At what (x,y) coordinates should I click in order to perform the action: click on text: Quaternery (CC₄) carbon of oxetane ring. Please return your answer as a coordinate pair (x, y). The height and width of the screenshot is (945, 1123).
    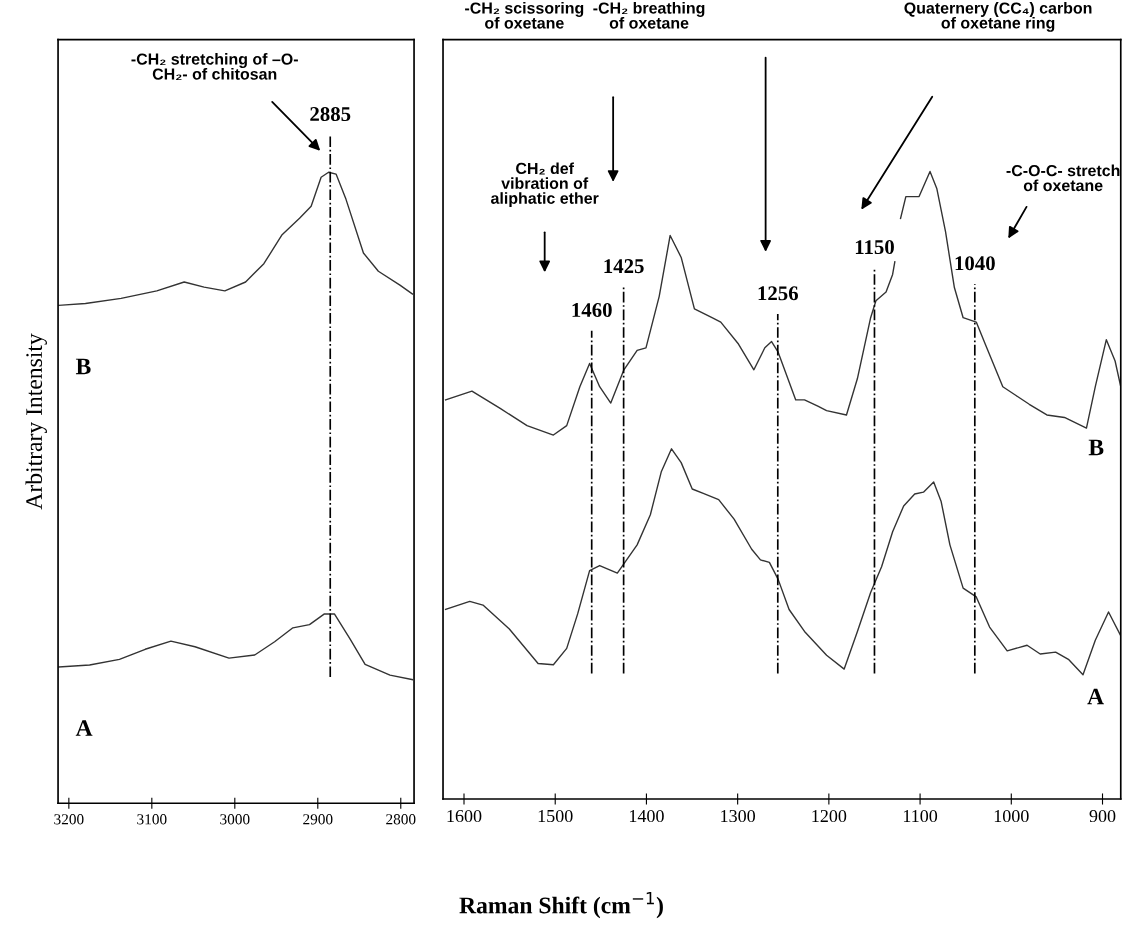
    Looking at the image, I should click on (998, 16).